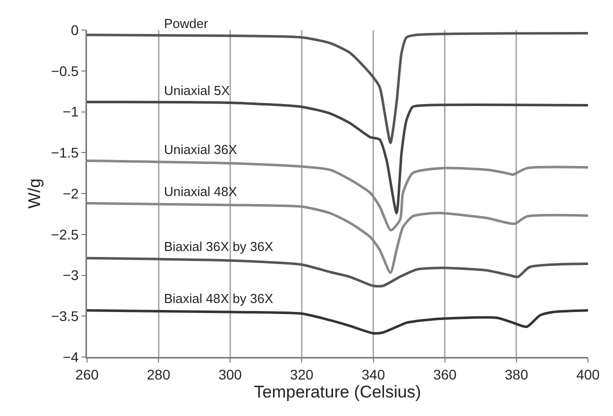 This screenshot has height=416, width=613. Describe the element at coordinates (65, 316) in the screenshot. I see `y-tick-label: −3.5` at that location.